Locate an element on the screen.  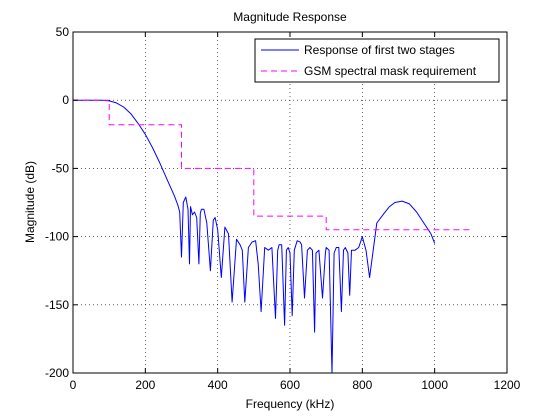
y-tick-label: -100 is located at coordinates (57, 237).